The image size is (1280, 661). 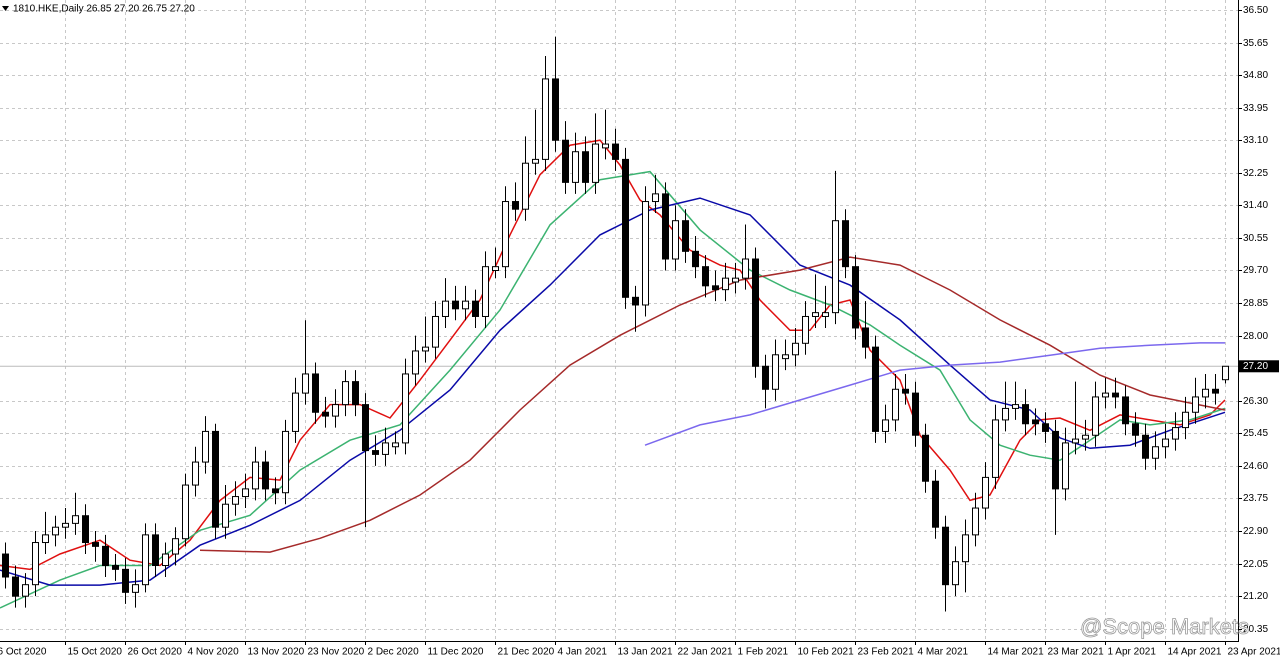 What do you see at coordinates (1255, 303) in the screenshot?
I see `y-tick-label: 28.85` at bounding box center [1255, 303].